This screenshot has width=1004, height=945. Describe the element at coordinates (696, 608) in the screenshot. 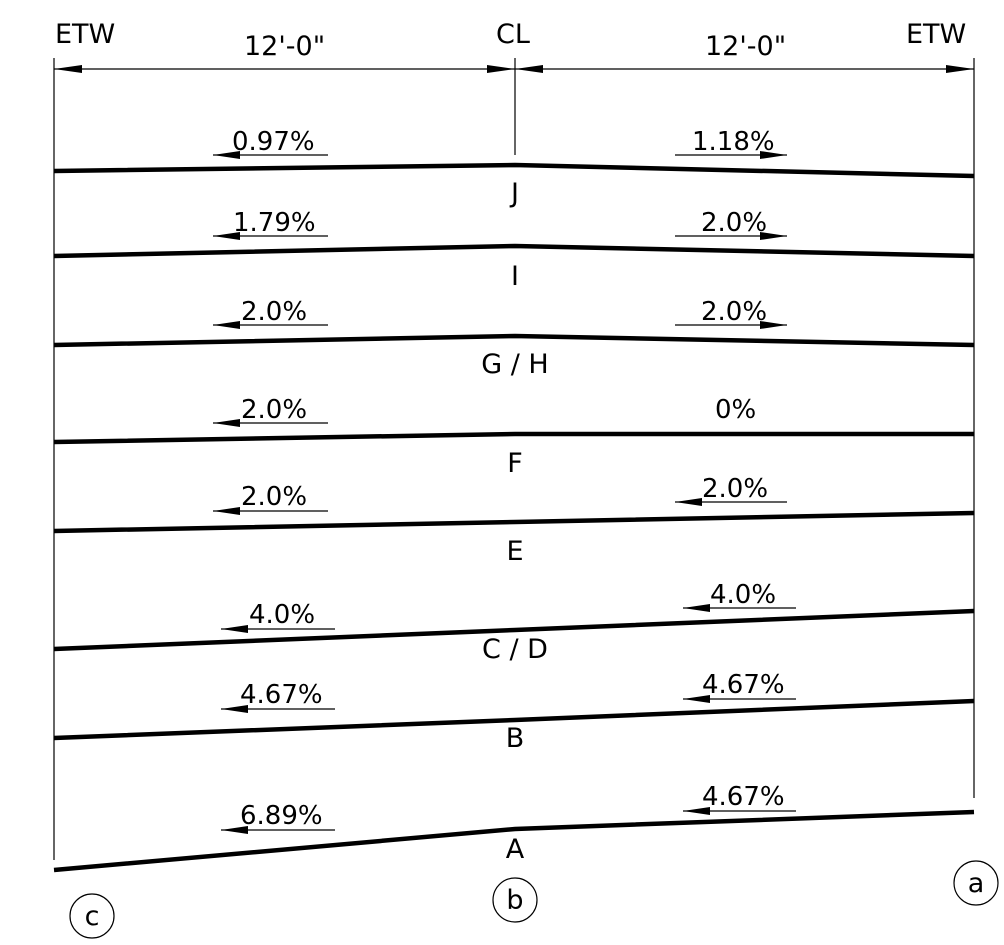

I see `slope-arrowhead-cd-right` at that location.